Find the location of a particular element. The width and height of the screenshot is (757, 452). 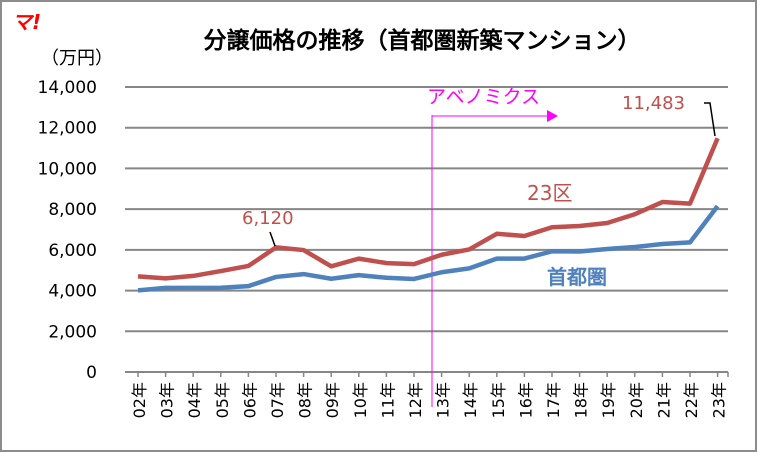

x-tick-label: 02年 is located at coordinates (139, 400).